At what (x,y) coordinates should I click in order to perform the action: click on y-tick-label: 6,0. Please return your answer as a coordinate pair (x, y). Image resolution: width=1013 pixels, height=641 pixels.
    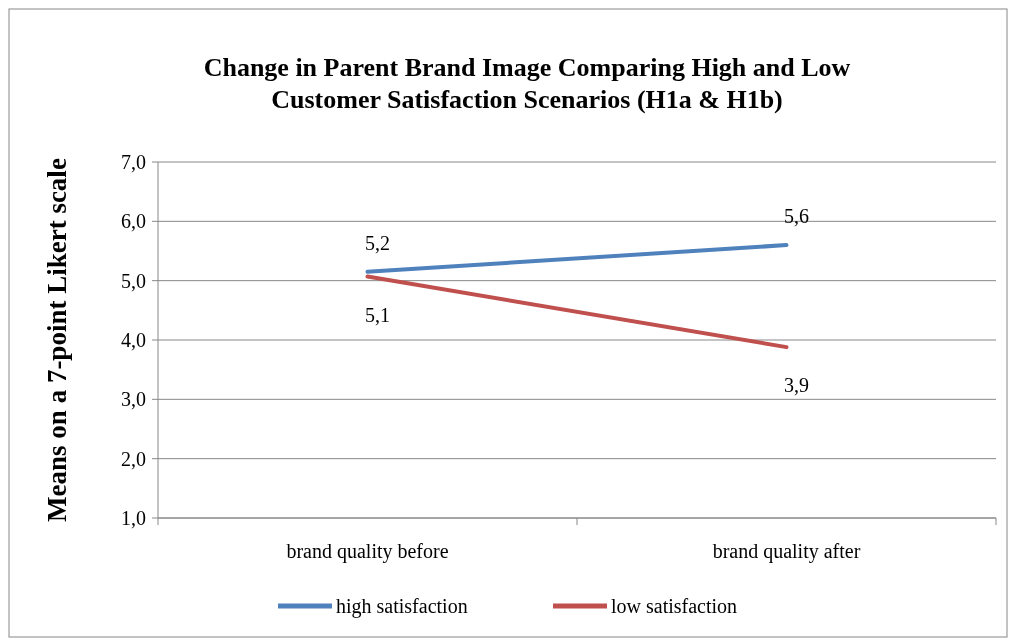
    Looking at the image, I should click on (133, 221).